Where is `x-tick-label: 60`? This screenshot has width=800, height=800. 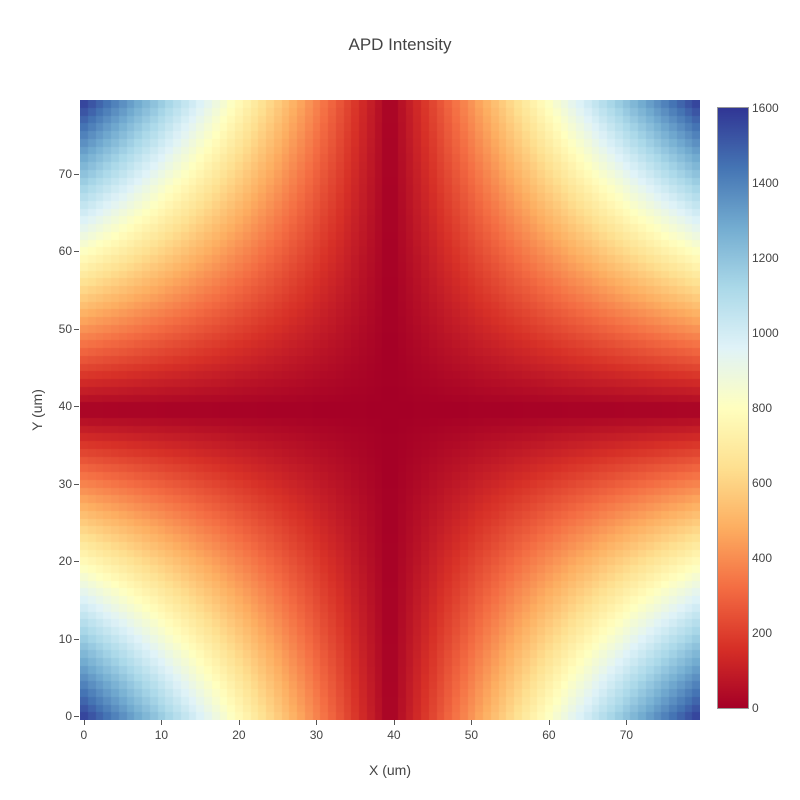 x-tick-label: 60 is located at coordinates (549, 735).